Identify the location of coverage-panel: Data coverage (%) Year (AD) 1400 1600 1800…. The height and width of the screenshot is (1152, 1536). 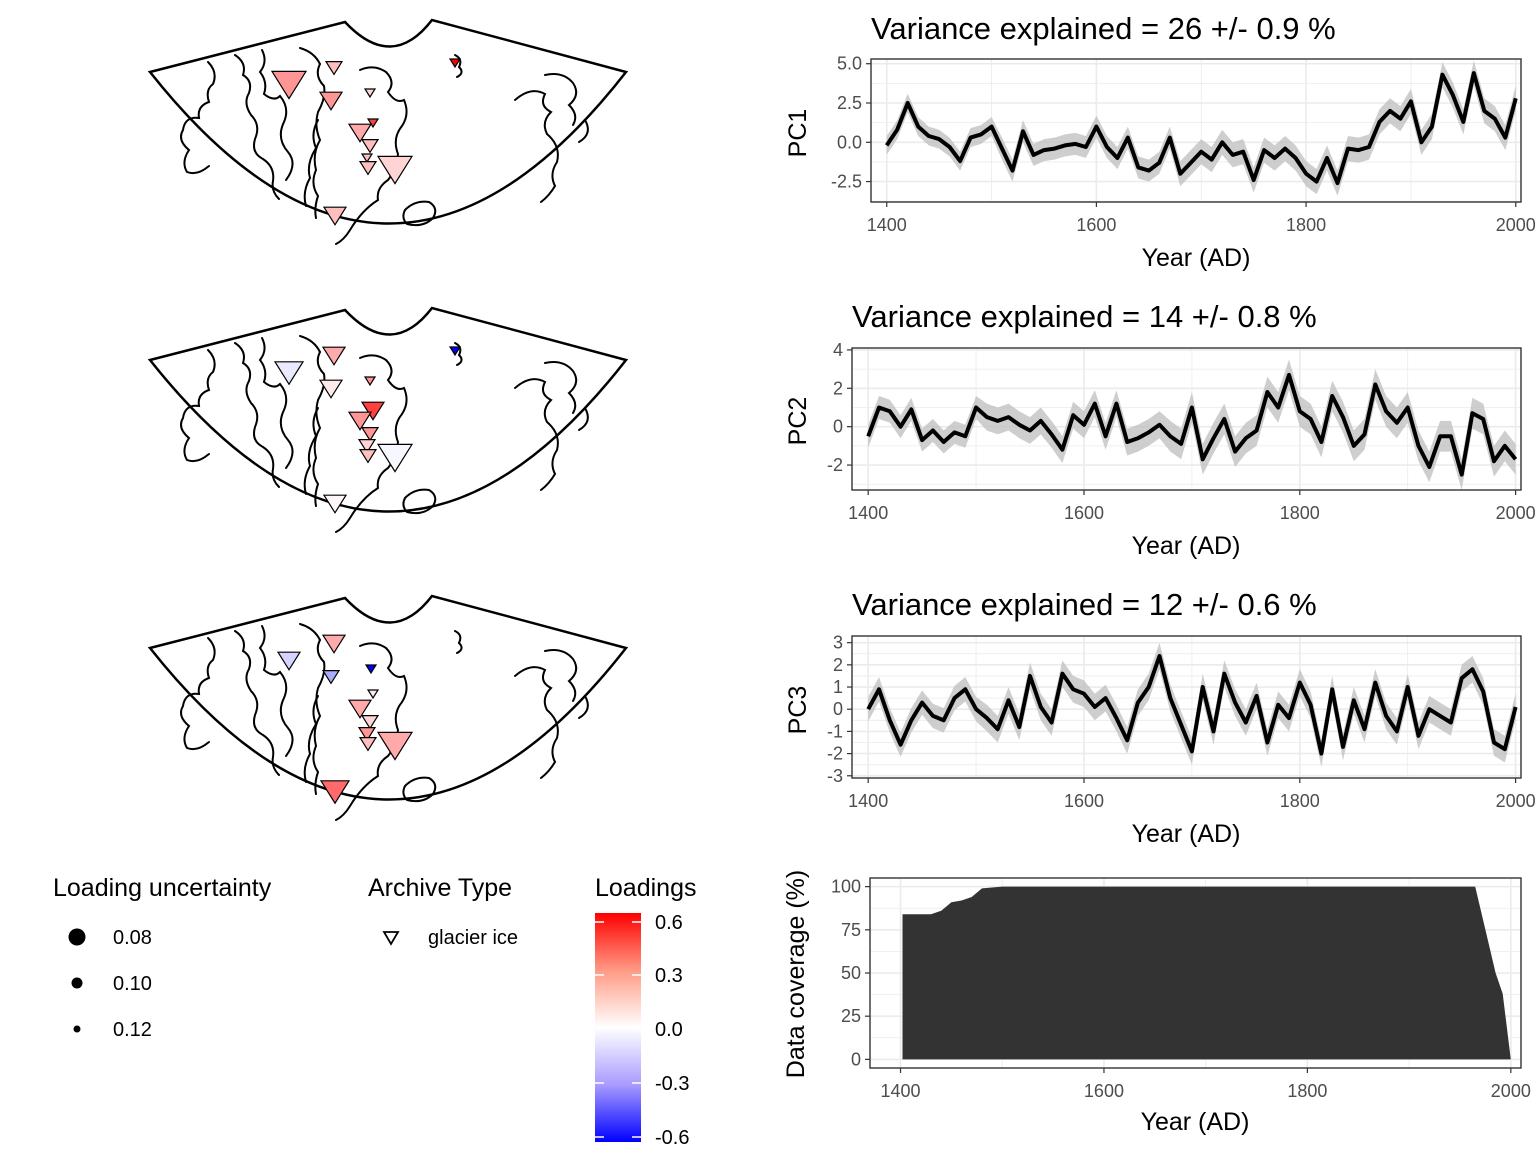
(1156, 1003).